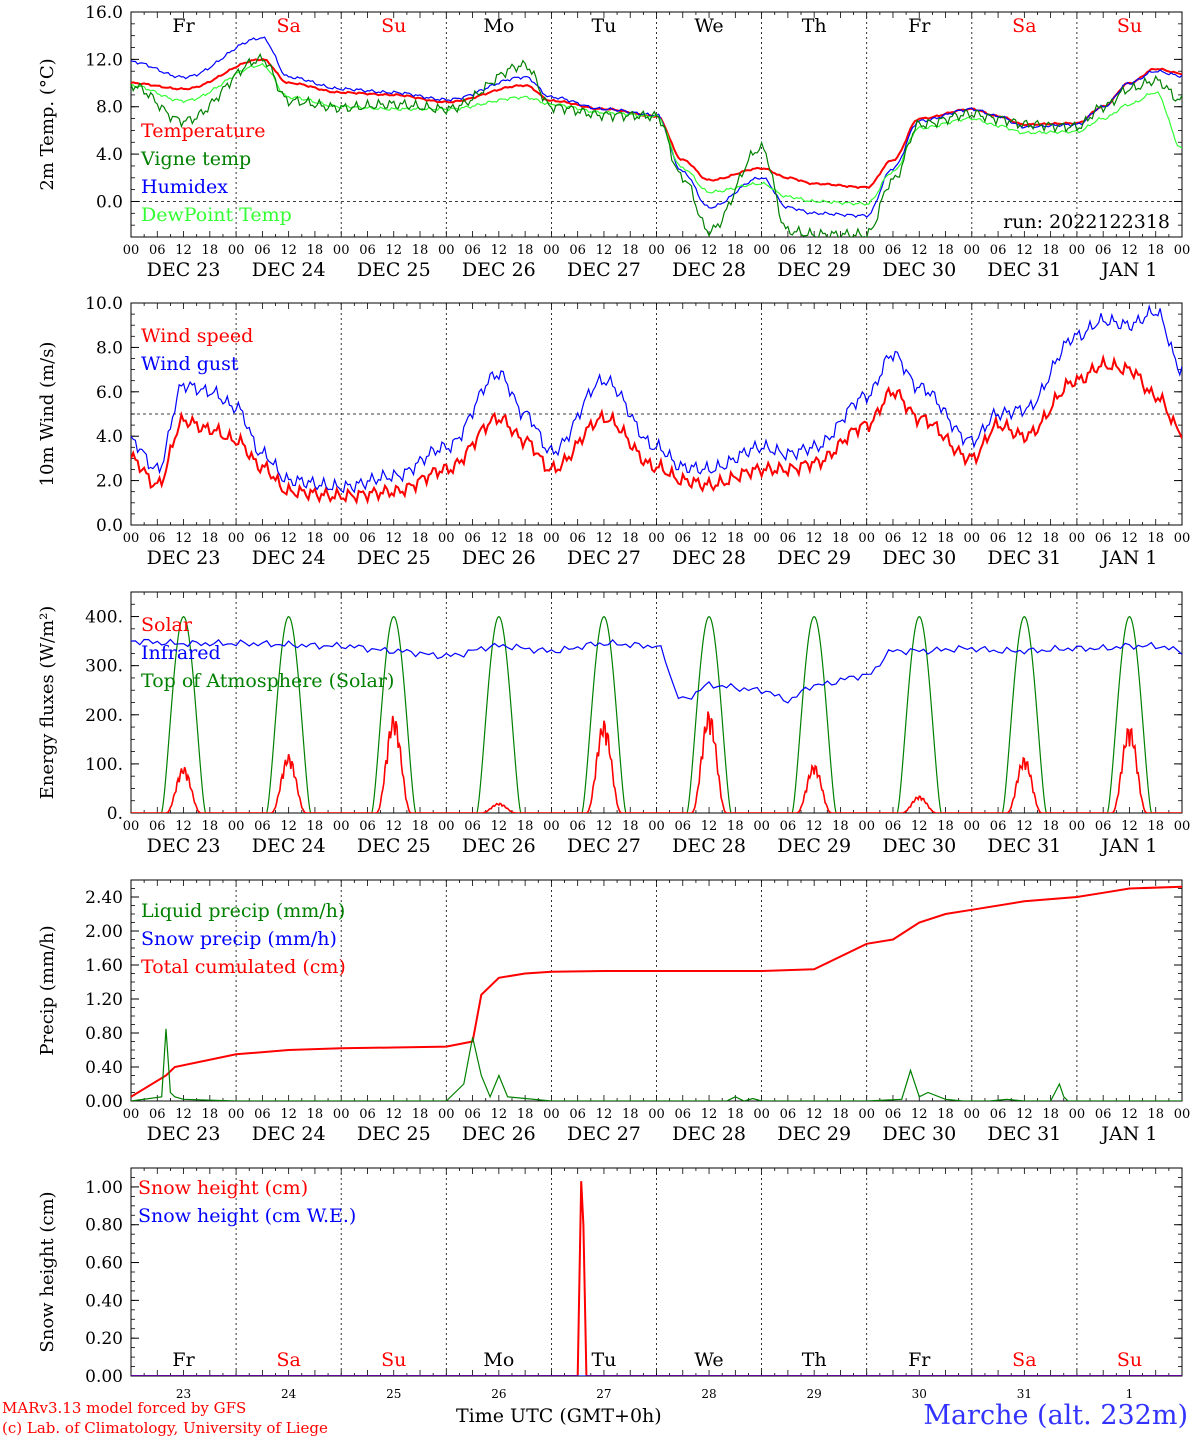  What do you see at coordinates (919, 1134) in the screenshot?
I see `date-label: DEC 30` at bounding box center [919, 1134].